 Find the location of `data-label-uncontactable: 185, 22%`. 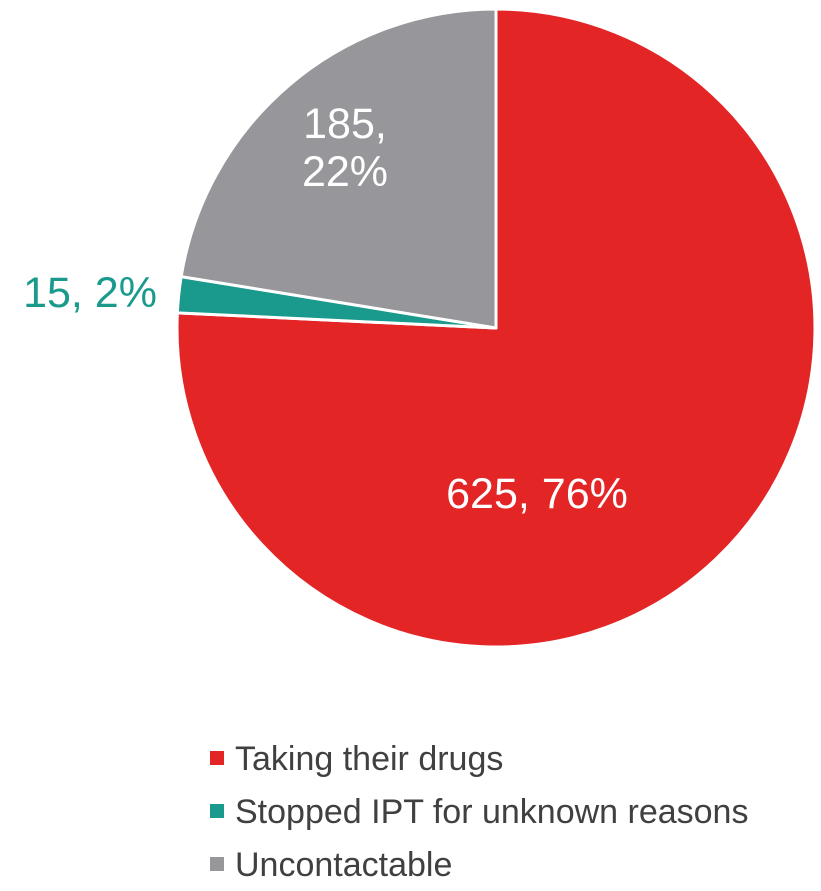

data-label-uncontactable: 185, 22% is located at coordinates (345, 148).